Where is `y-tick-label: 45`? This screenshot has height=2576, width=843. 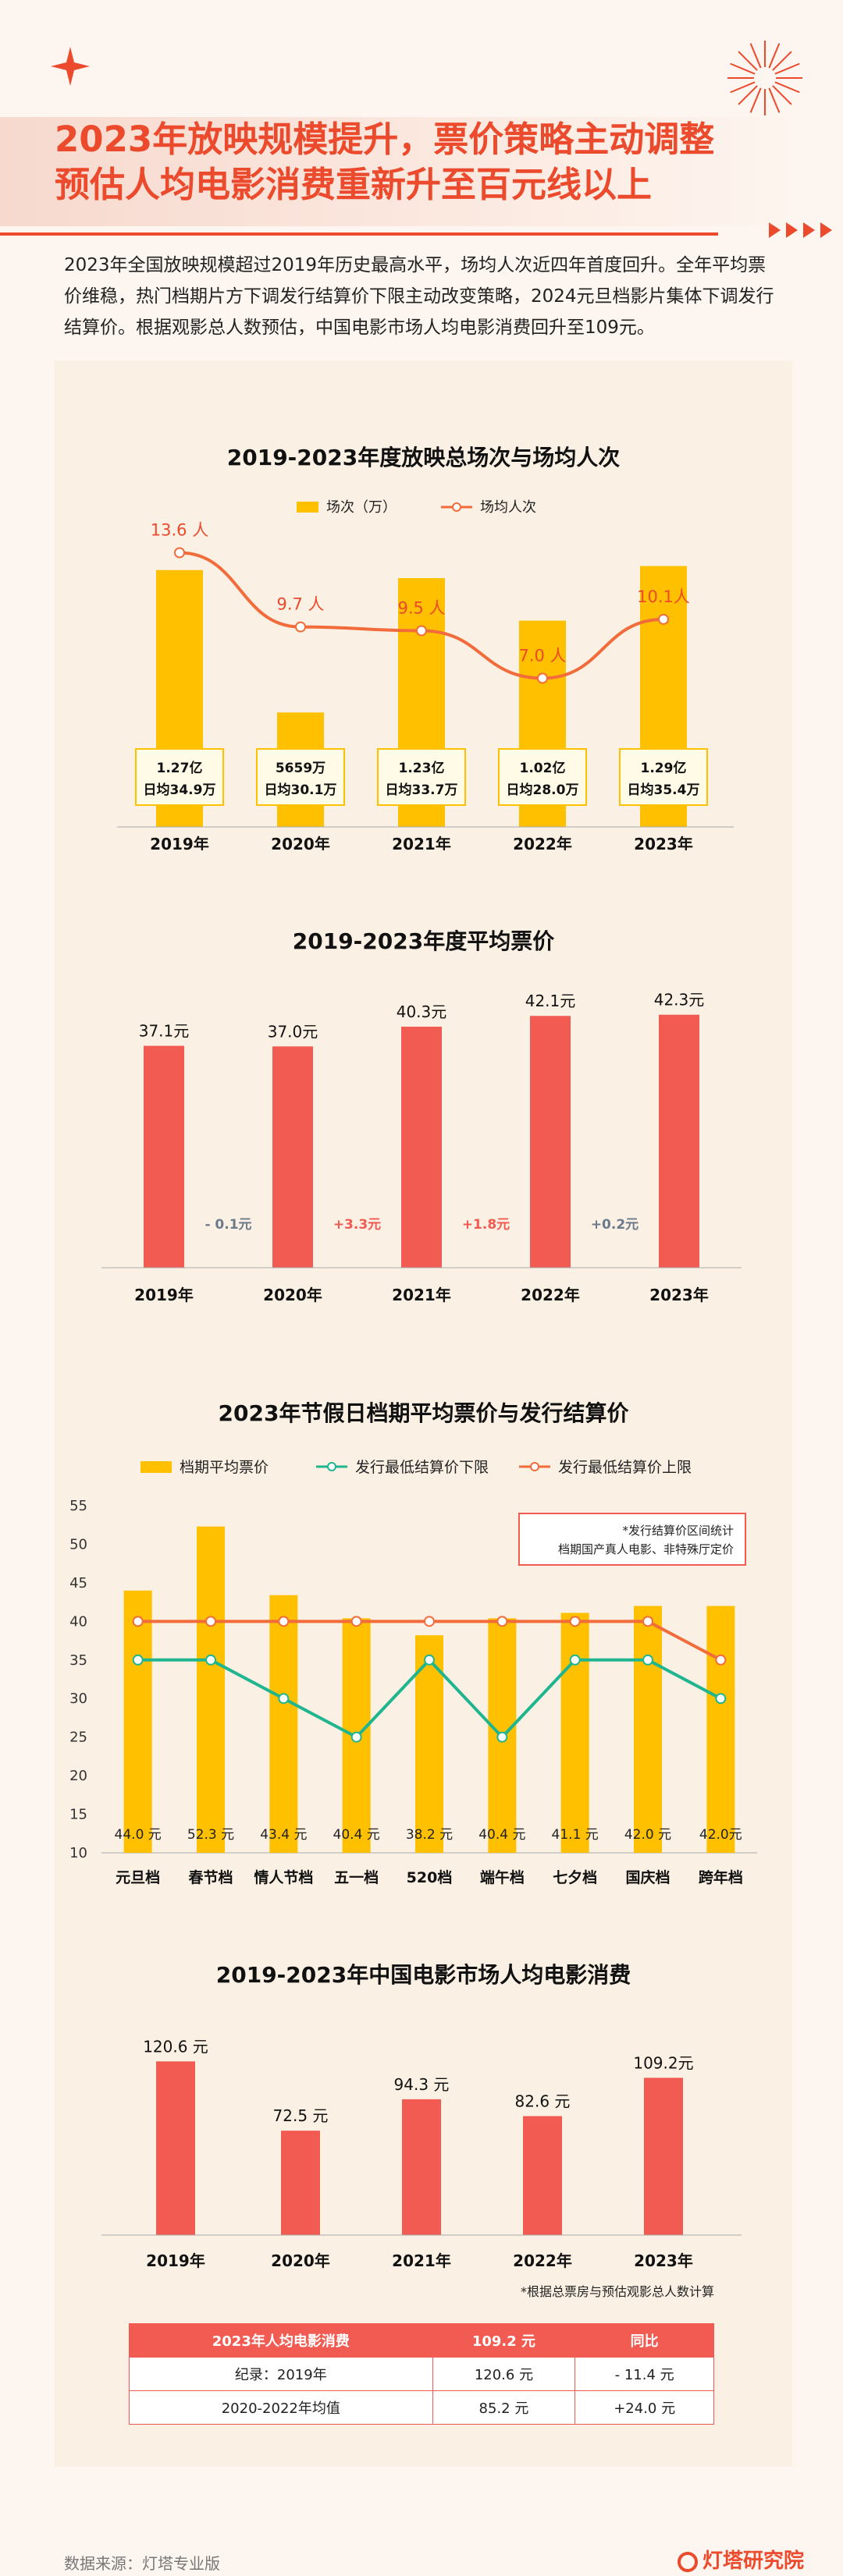
y-tick-label: 45 is located at coordinates (78, 1583).